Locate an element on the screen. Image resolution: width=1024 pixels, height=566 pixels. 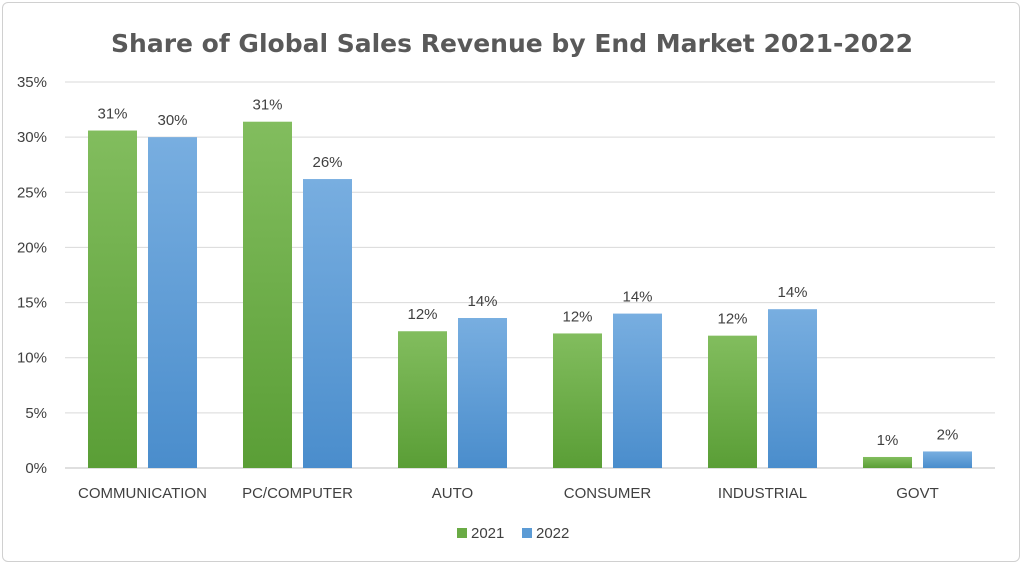
x-category-label: COMMUNICATION is located at coordinates (142, 493).